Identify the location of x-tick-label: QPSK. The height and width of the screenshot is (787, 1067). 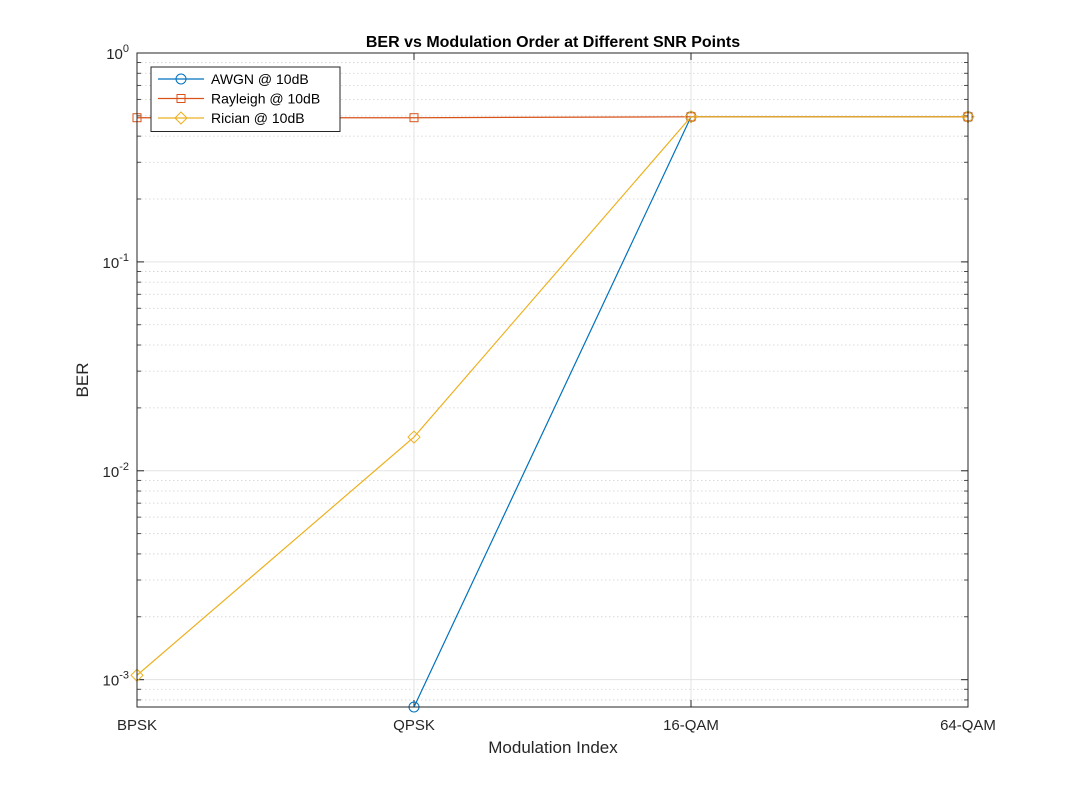
(414, 725).